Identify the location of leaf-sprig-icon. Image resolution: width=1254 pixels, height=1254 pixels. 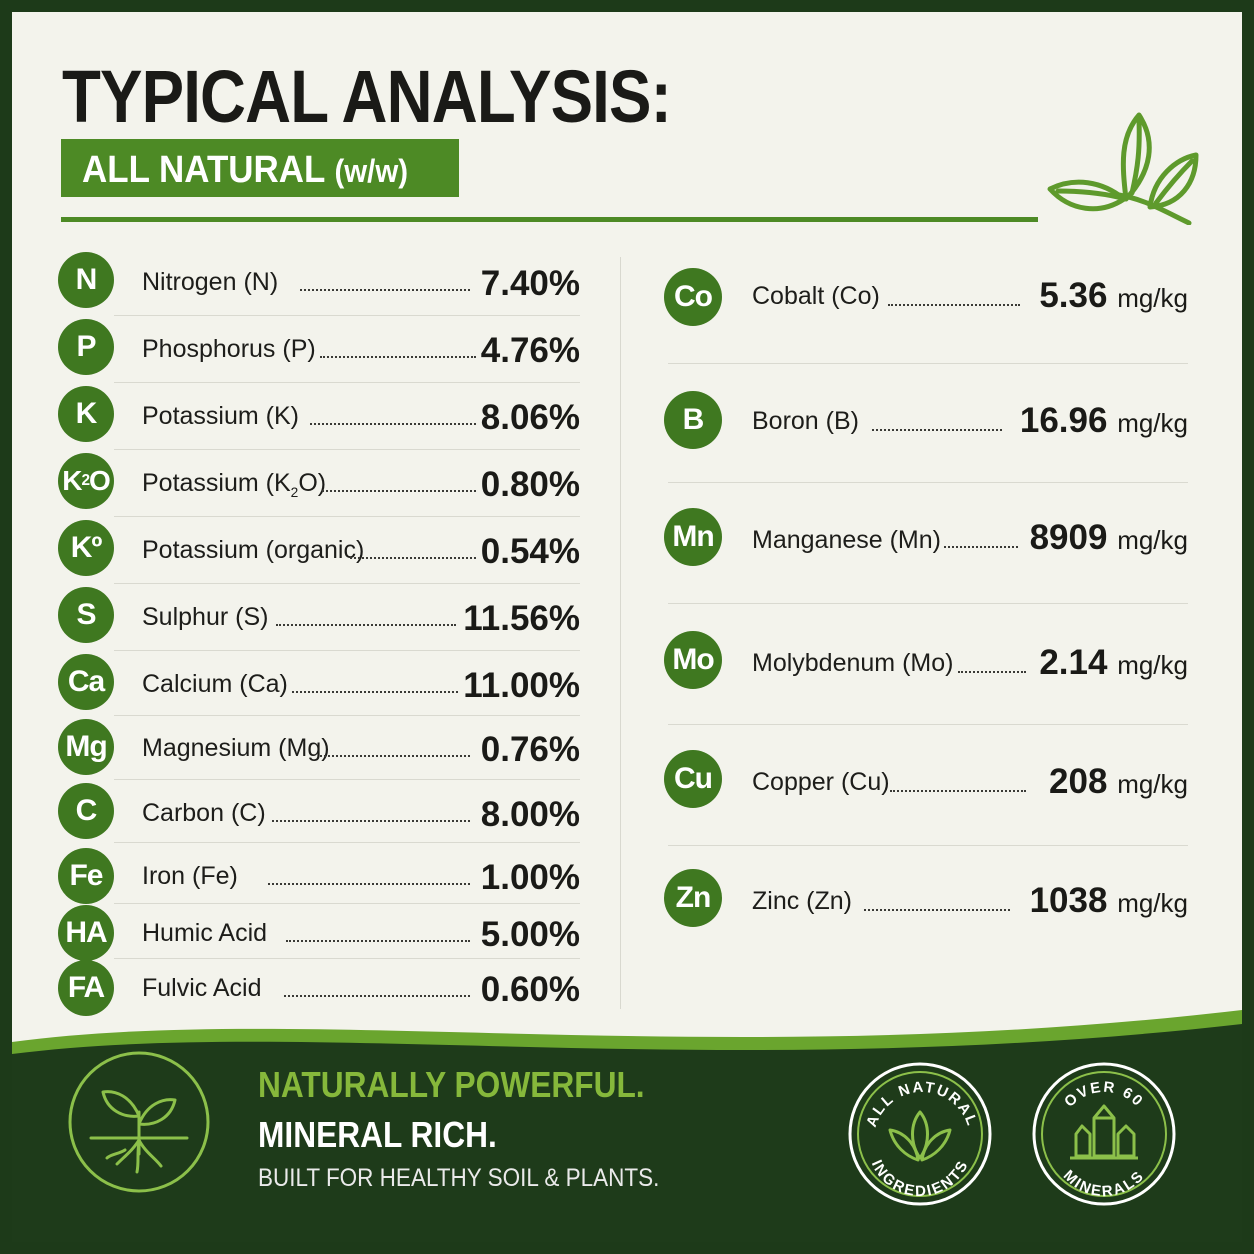
(1123, 168).